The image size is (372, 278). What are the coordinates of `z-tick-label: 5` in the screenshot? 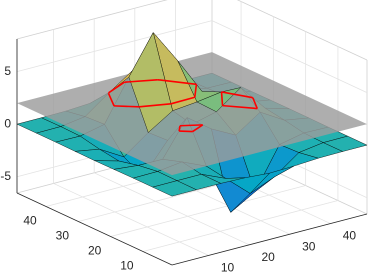 It's located at (7, 71).